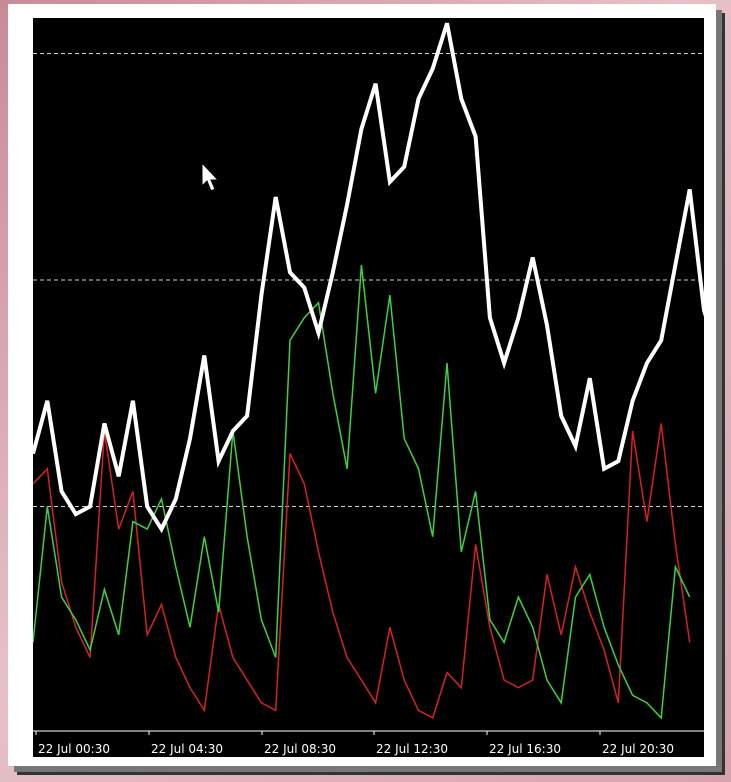 This screenshot has width=731, height=782. Describe the element at coordinates (74, 749) in the screenshot. I see `x-tick-label-0: 22 Jul 00:30` at that location.